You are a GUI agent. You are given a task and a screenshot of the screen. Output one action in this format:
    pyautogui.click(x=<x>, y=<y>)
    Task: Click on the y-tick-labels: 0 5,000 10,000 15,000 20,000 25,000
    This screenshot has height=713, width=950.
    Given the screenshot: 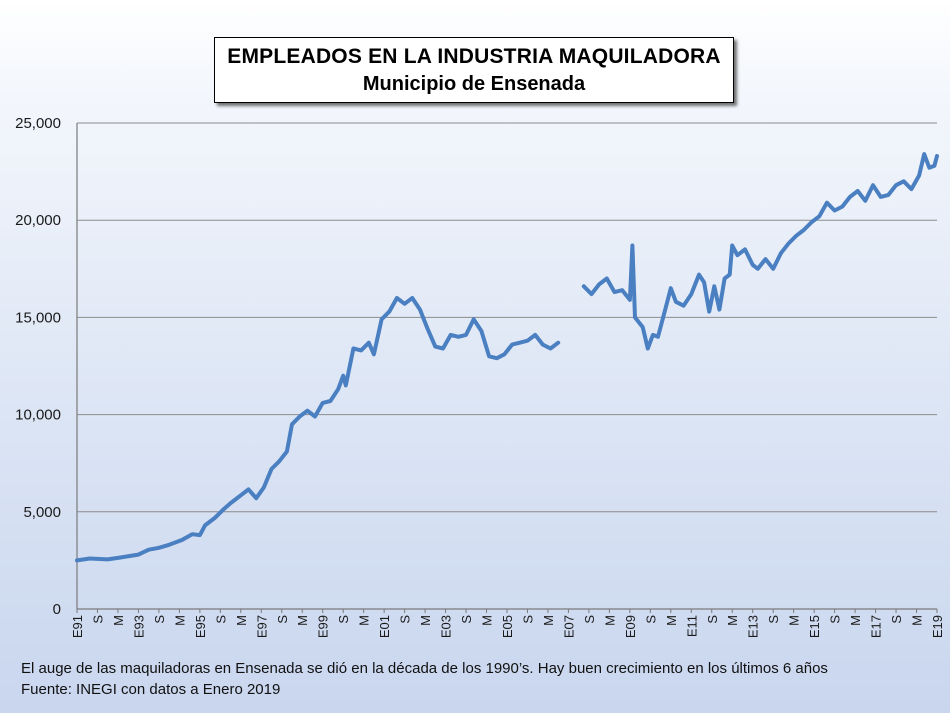 What is the action you would take?
    pyautogui.click(x=38, y=366)
    